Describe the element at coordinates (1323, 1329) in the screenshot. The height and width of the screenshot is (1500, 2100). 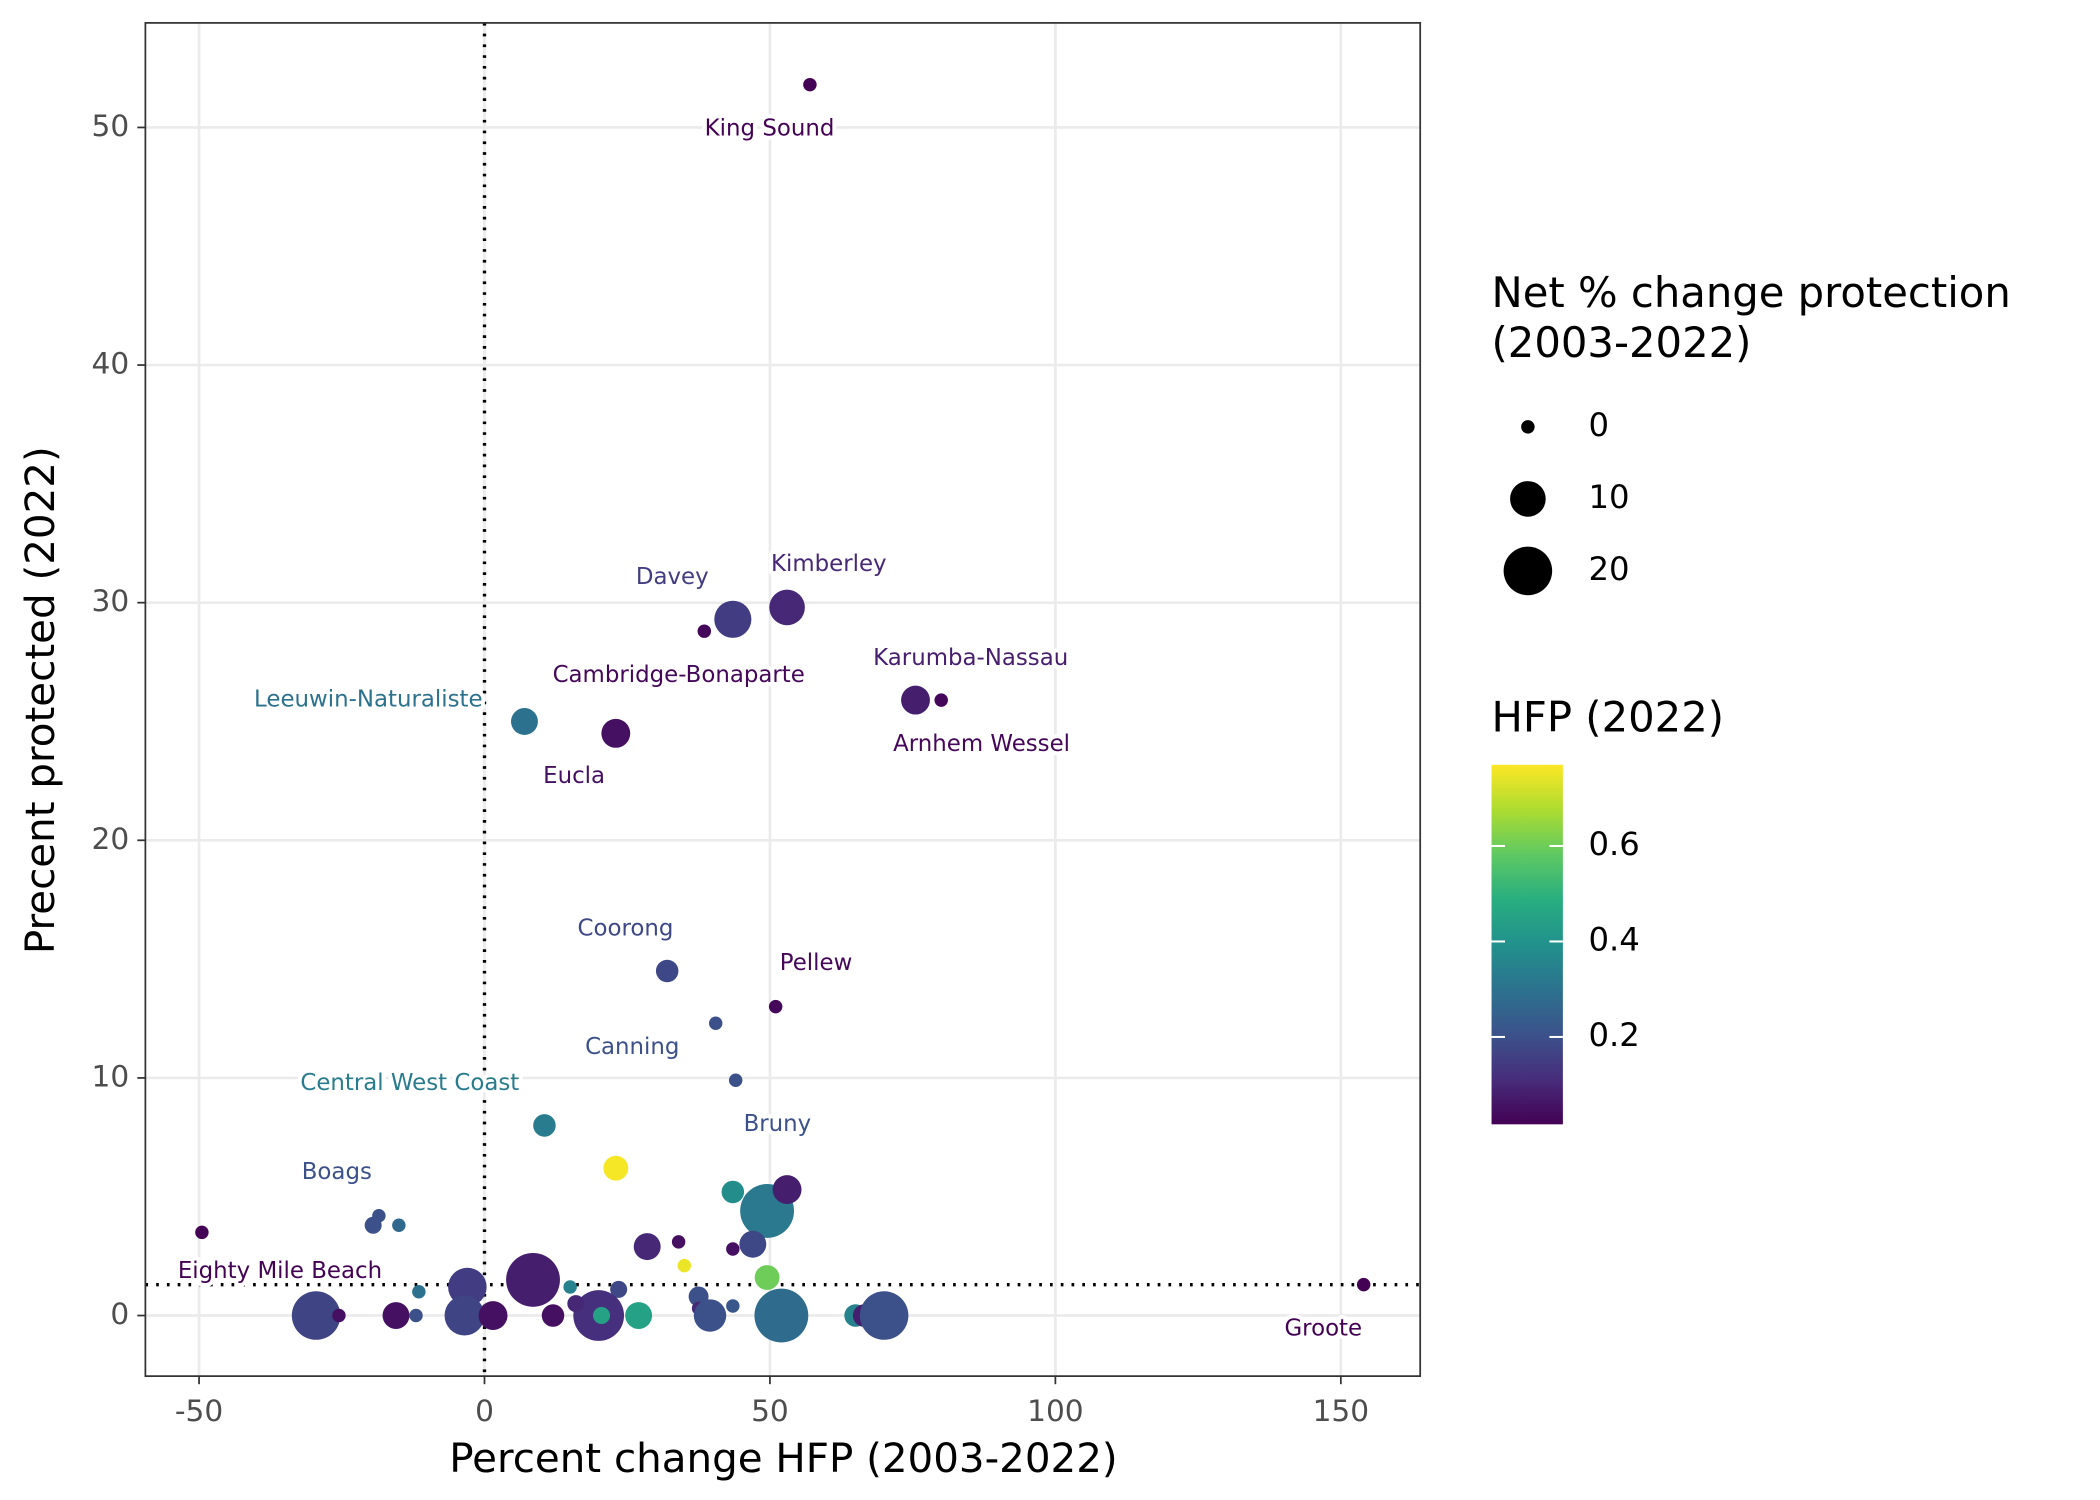
I see `point-label: Groote` at that location.